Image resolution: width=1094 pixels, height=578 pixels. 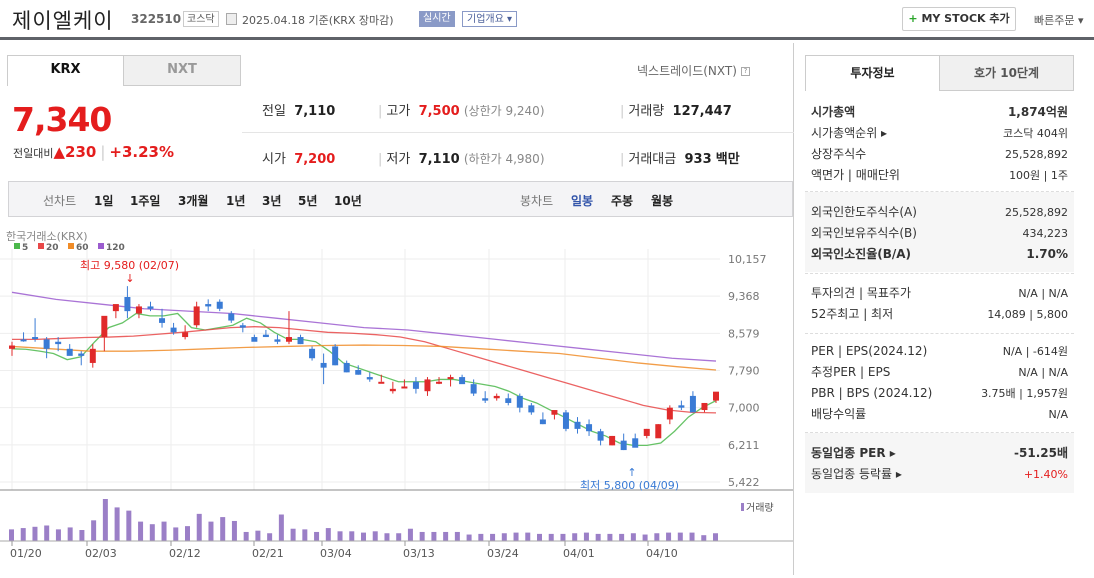 What do you see at coordinates (959, 19) in the screenshot?
I see `my-stock-add-button: + MY STOCK 추가` at bounding box center [959, 19].